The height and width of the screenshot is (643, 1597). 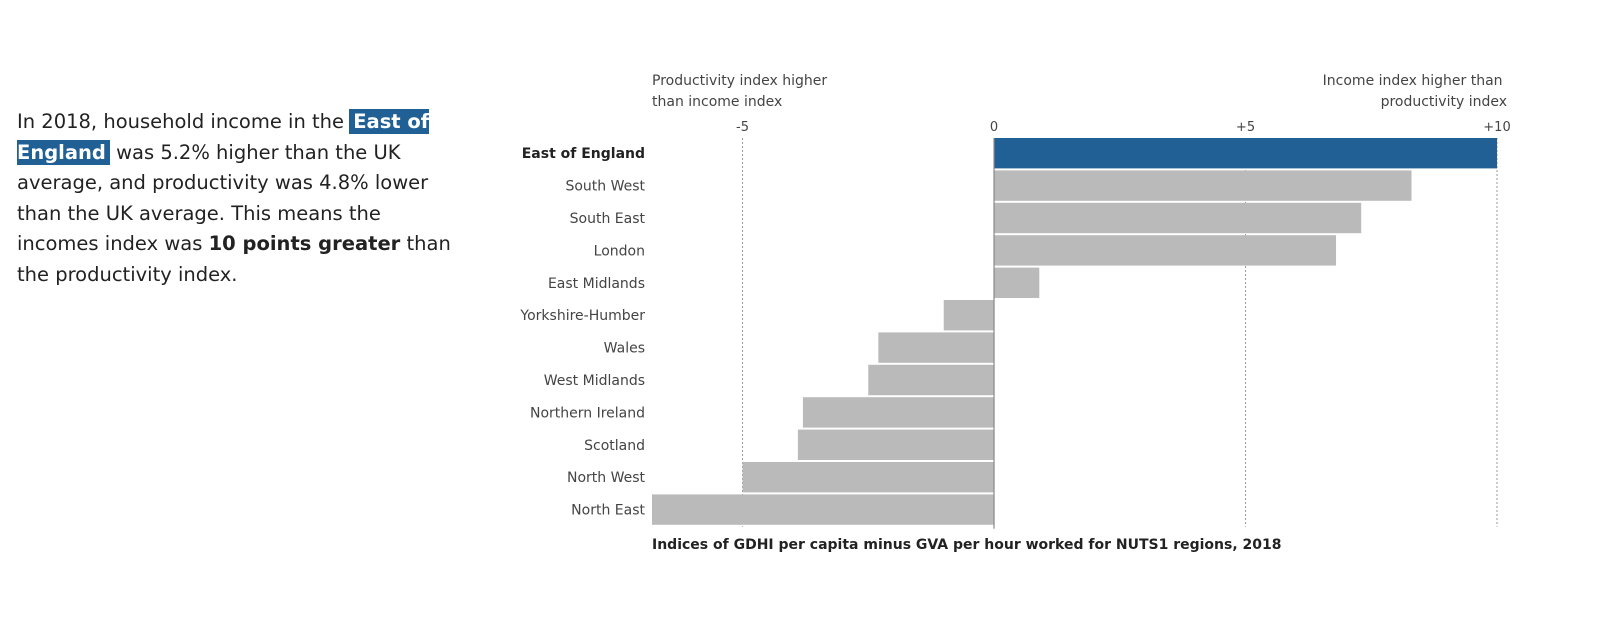 I want to click on category-label: East of England, so click(x=583, y=154).